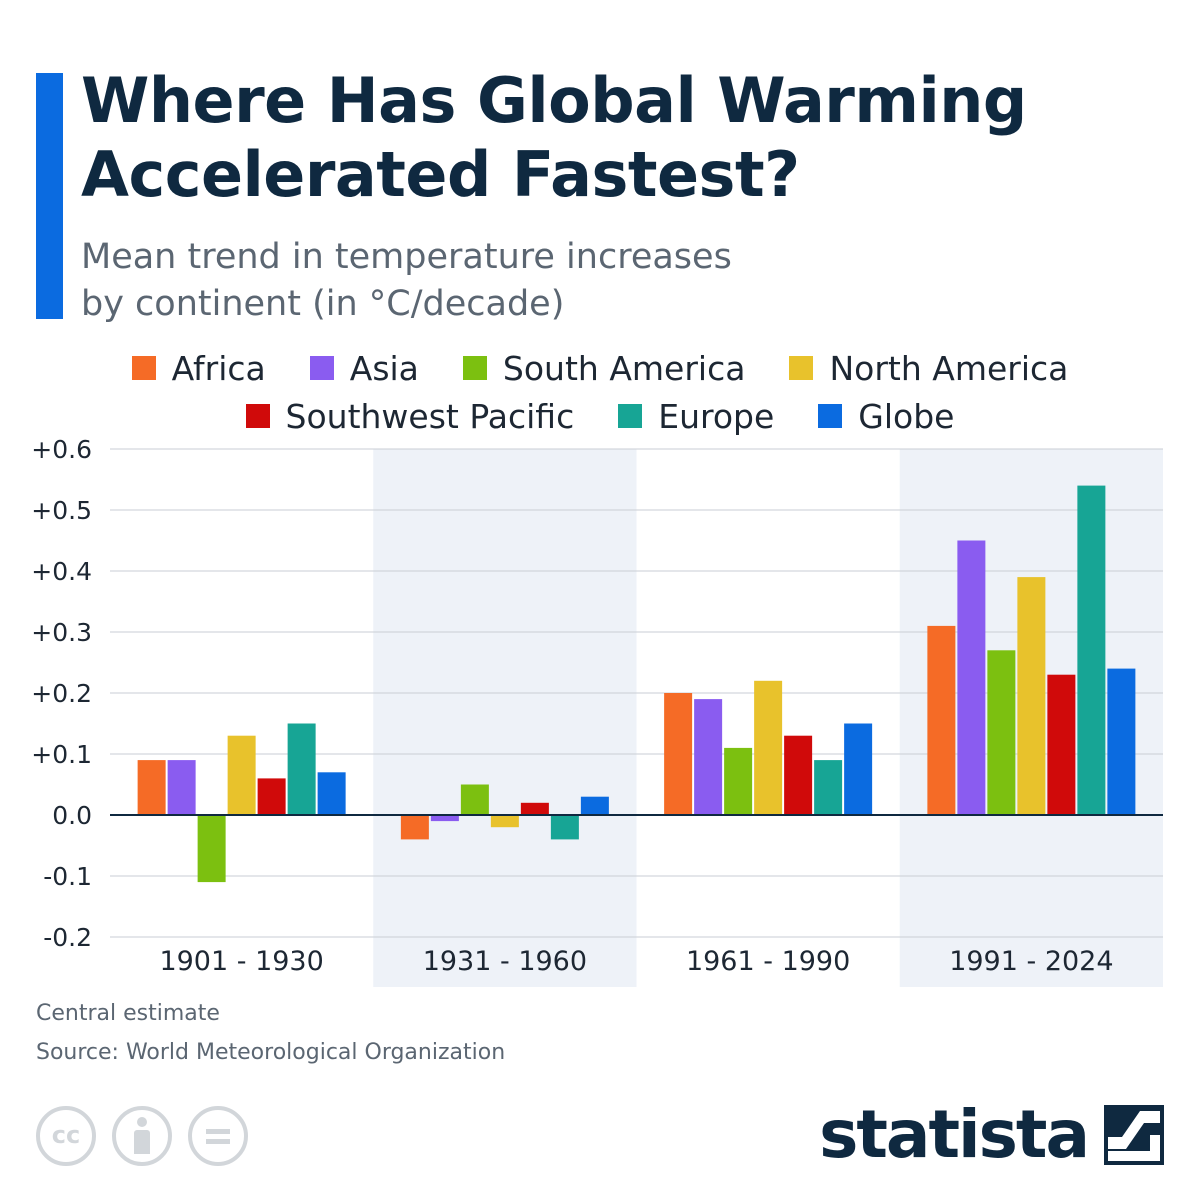 The width and height of the screenshot is (1200, 1200). I want to click on equals-bar-top, so click(218, 1131).